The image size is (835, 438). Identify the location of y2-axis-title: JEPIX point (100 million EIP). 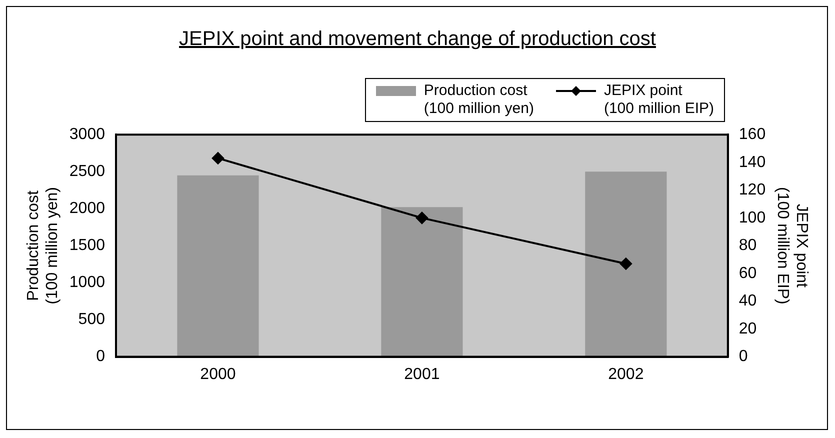
(792, 245).